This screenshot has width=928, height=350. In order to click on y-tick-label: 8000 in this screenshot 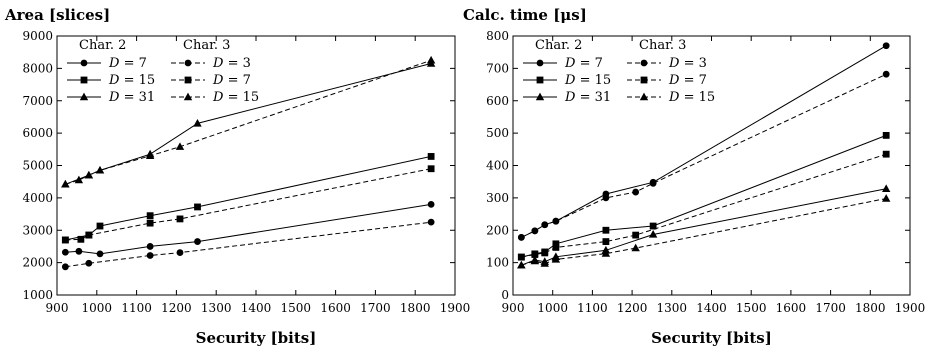, I will do `click(37, 68)`.